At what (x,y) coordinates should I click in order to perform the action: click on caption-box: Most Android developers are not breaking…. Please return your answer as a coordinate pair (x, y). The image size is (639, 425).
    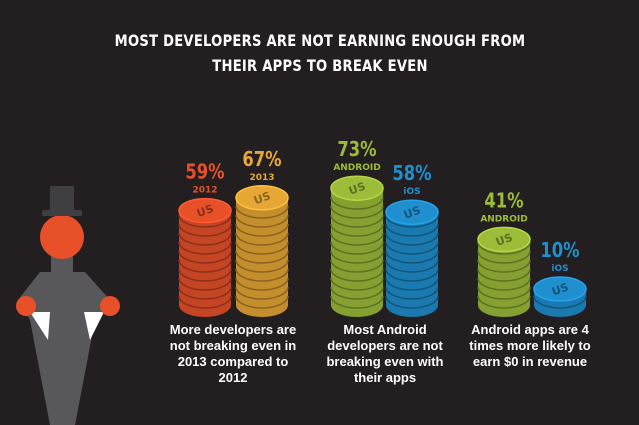
    Looking at the image, I should click on (385, 353).